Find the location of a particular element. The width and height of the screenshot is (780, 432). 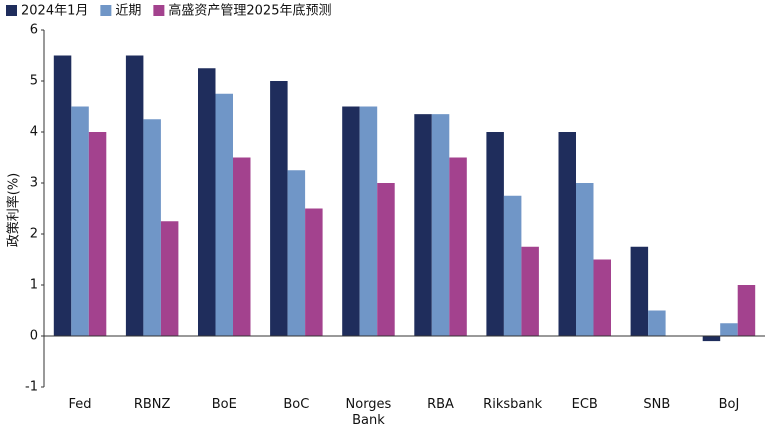

x-tick-label: RBNZ is located at coordinates (152, 404).